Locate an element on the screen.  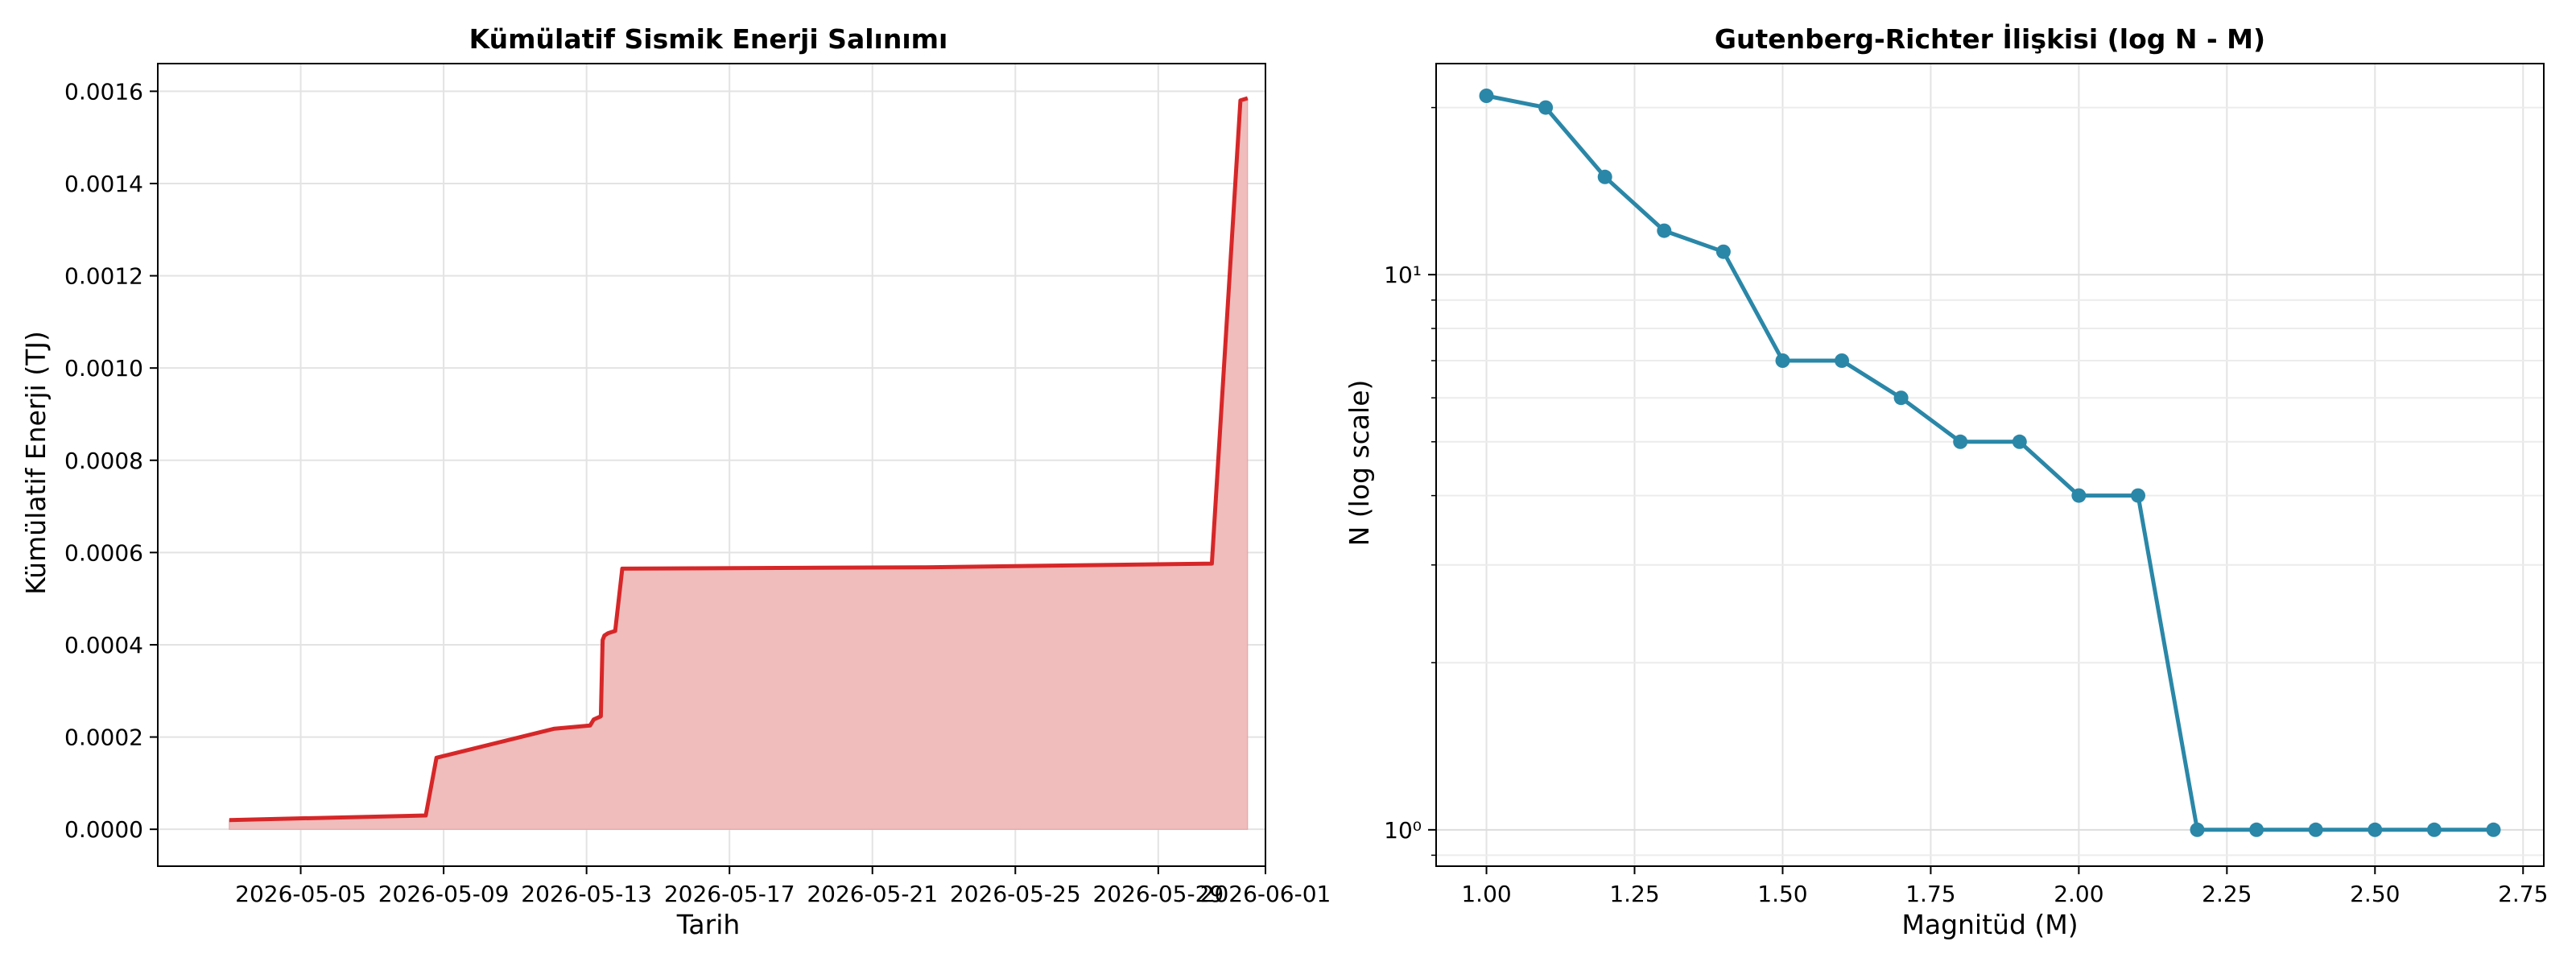
gr-y-axis-label: N (log scale) is located at coordinates (1359, 463).